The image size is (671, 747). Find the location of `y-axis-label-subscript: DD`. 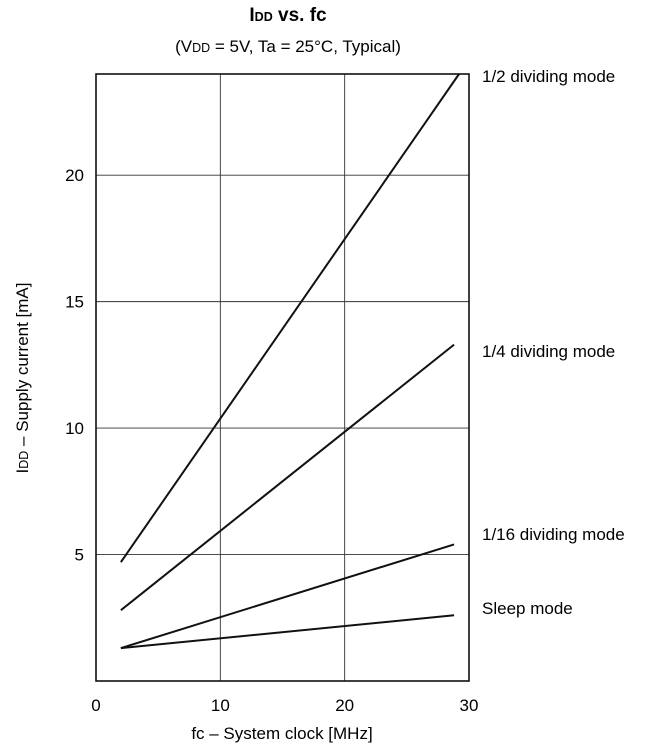

y-axis-label-subscript: DD is located at coordinates (24, 460).